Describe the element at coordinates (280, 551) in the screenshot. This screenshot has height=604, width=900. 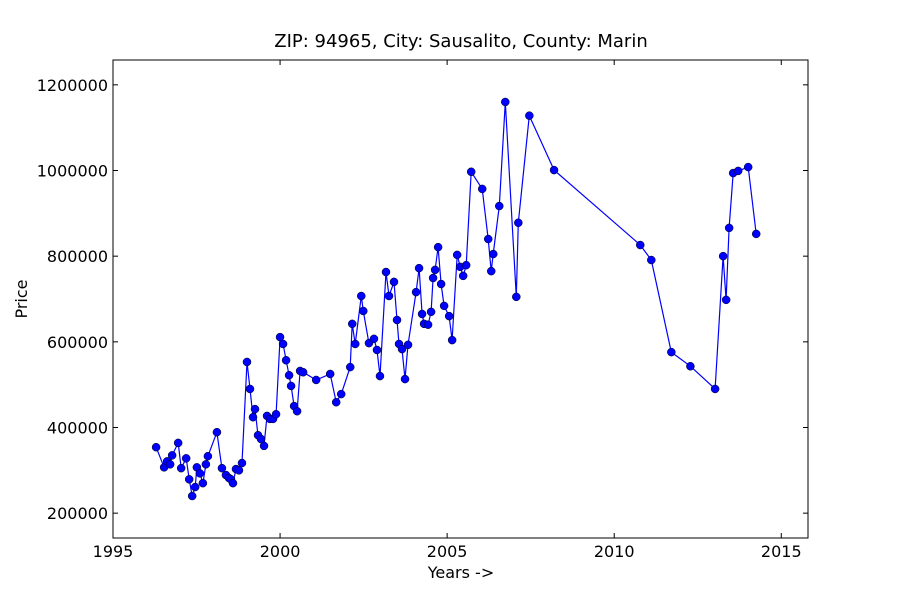
I see `x-tick-label: 2000` at that location.